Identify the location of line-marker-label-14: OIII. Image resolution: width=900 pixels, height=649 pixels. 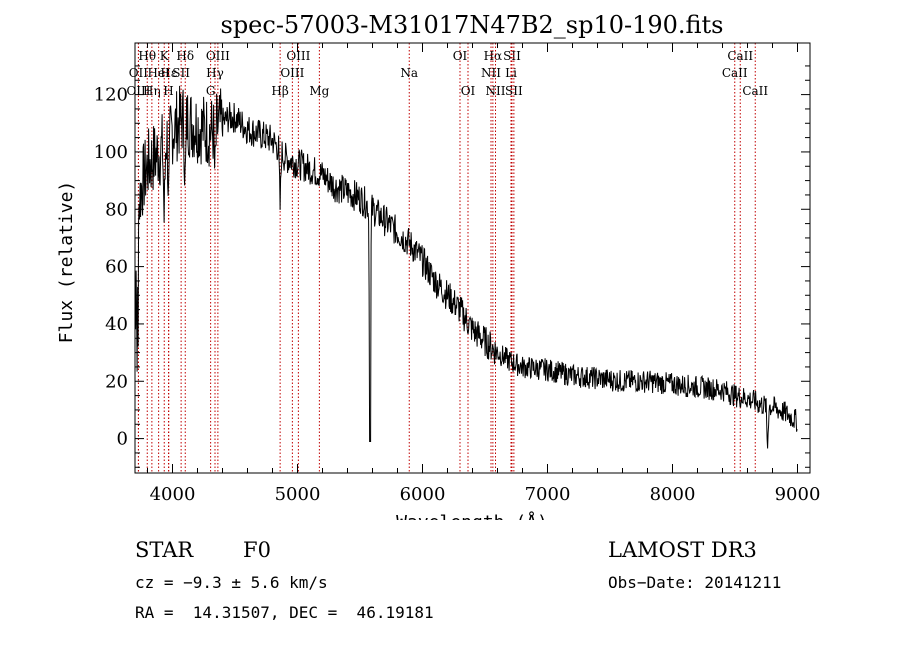
(298, 56).